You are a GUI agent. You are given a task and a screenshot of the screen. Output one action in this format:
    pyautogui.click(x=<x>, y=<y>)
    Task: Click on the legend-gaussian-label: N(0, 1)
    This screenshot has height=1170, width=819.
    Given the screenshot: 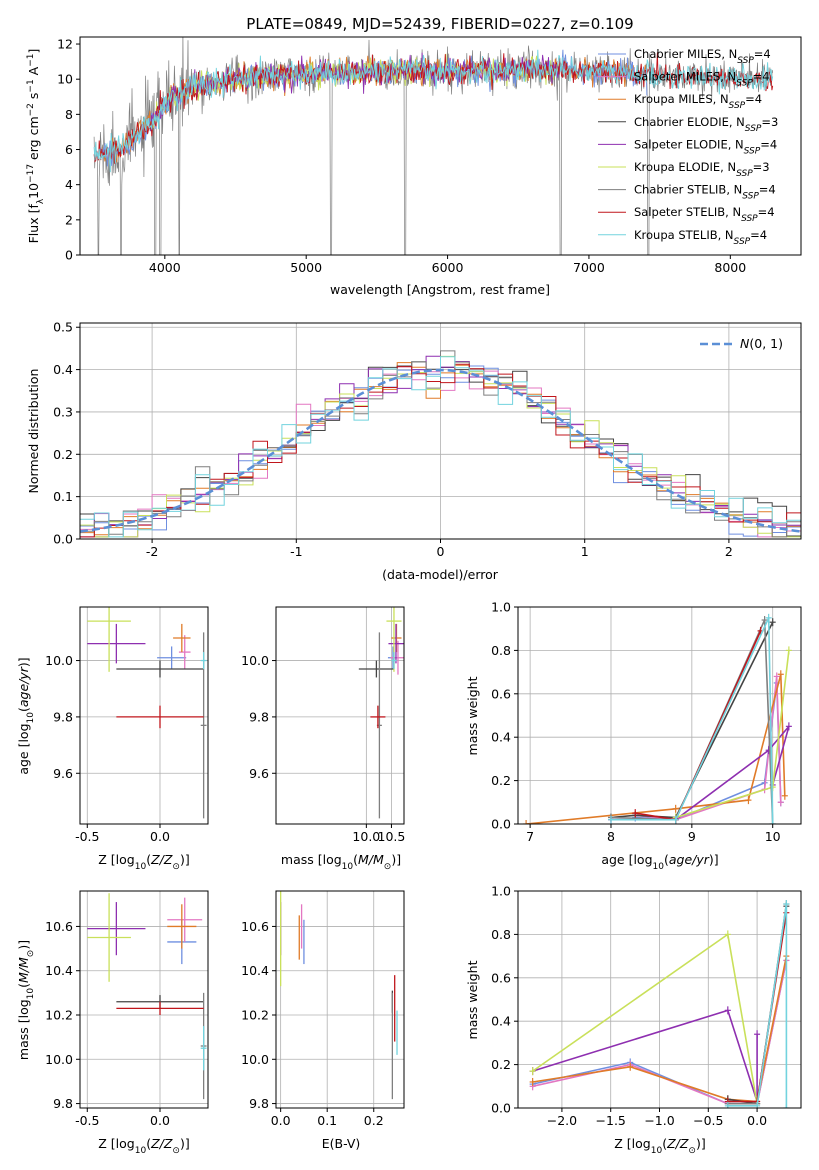 What is the action you would take?
    pyautogui.click(x=761, y=343)
    